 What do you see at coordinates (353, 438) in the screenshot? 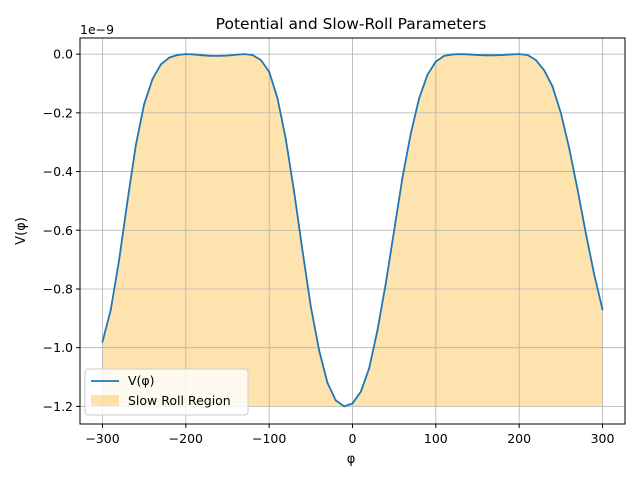
I see `x-tick-label: 0` at bounding box center [353, 438].